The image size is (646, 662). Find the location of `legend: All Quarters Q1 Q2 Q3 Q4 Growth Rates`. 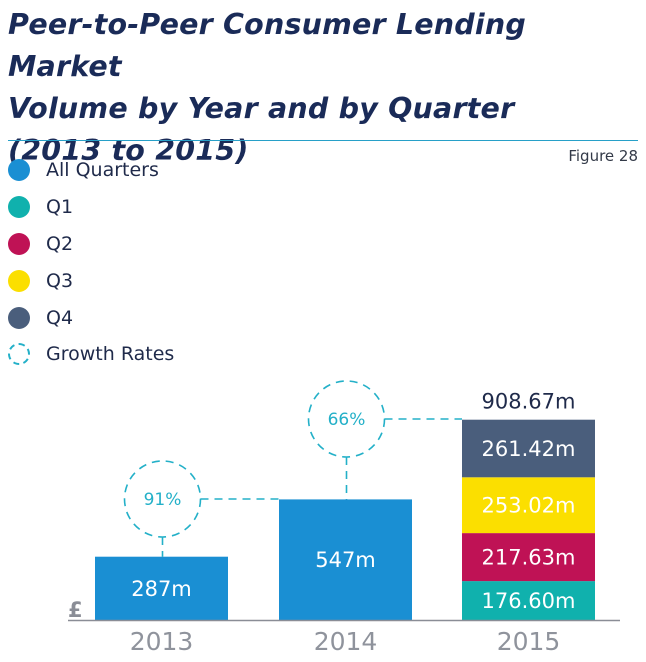

legend: All Quarters Q1 Q2 Q3 Q4 Growth Rates is located at coordinates (91, 262).